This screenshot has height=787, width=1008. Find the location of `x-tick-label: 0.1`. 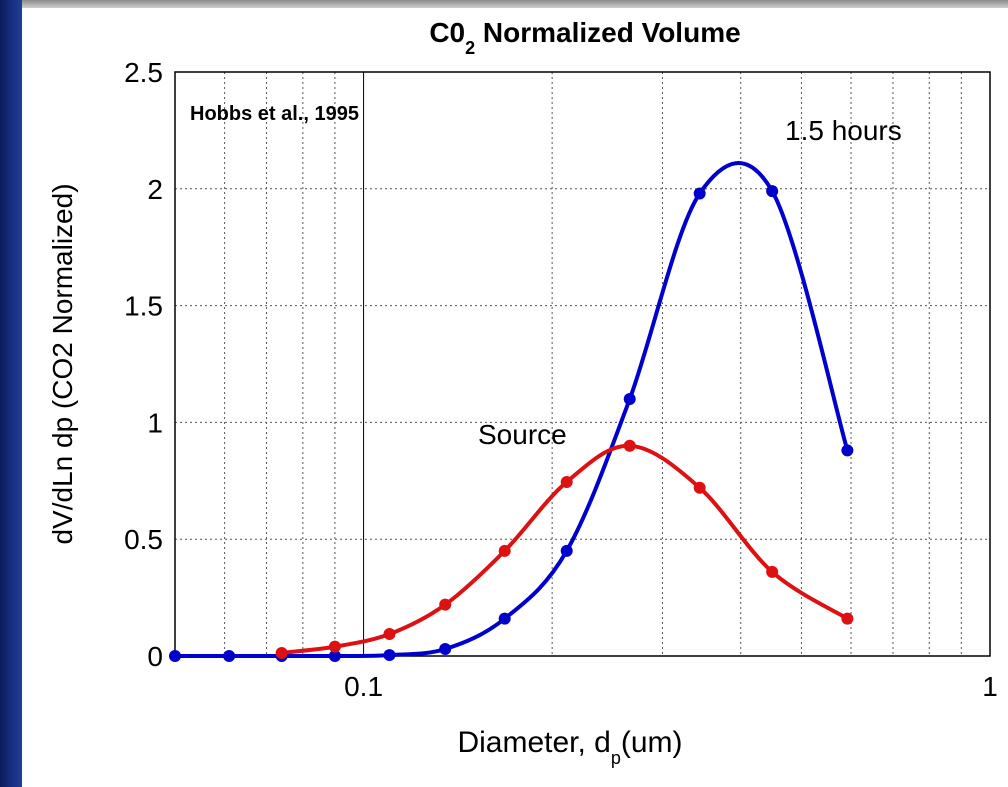

x-tick-label: 0.1 is located at coordinates (363, 686).